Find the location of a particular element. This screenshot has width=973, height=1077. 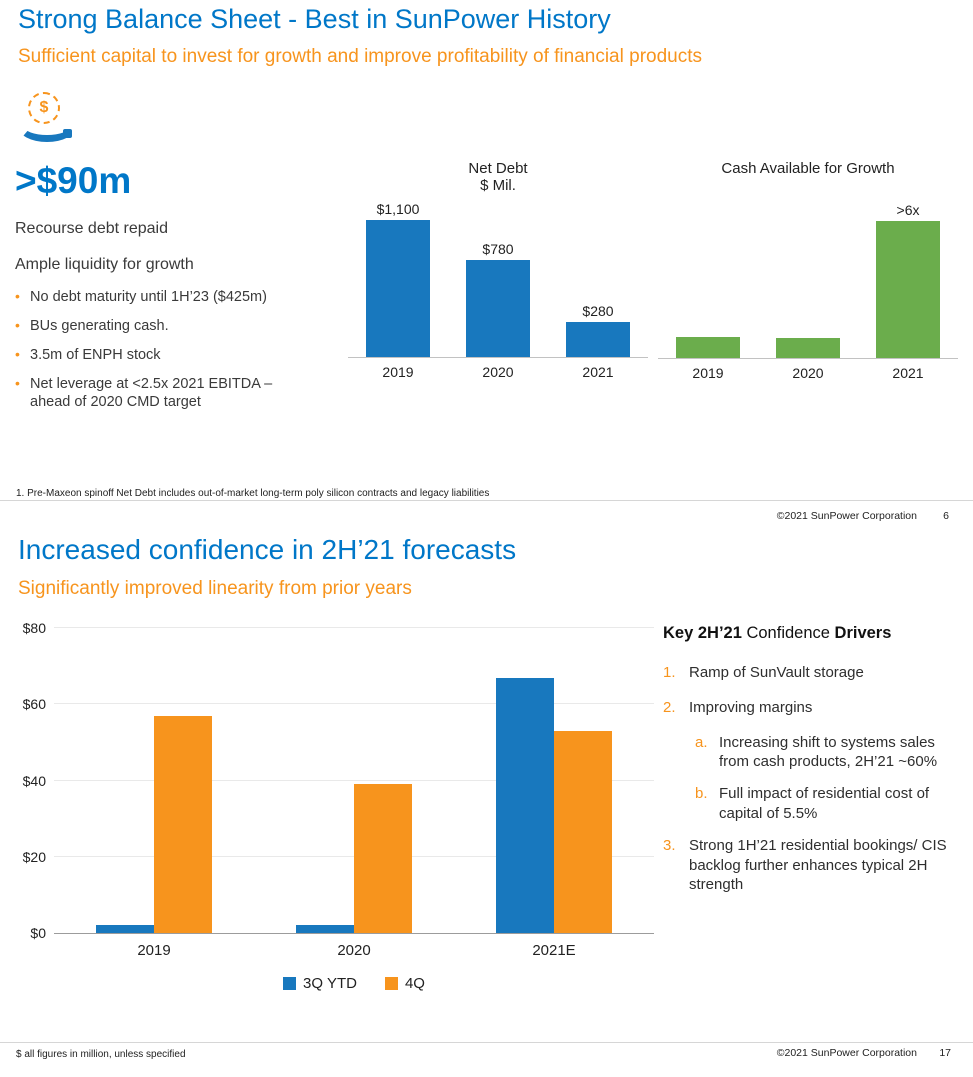

driver-marker: 2. is located at coordinates (669, 707).